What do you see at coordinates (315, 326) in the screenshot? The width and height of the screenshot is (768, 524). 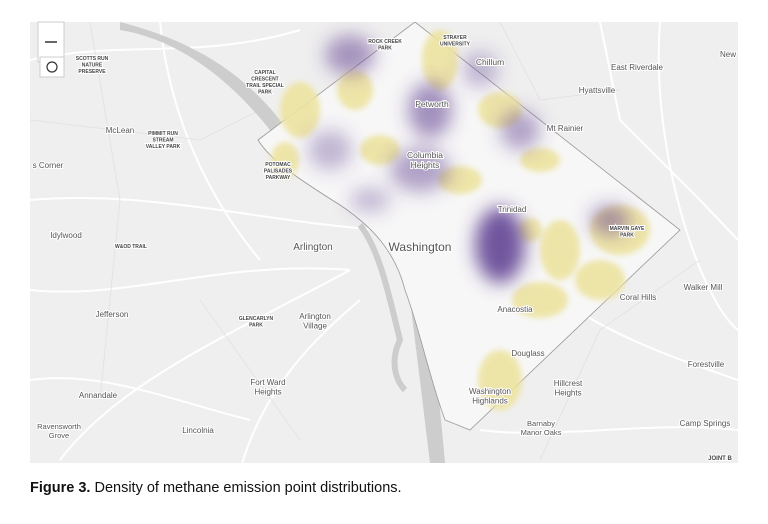 I see `map-label: Village` at bounding box center [315, 326].